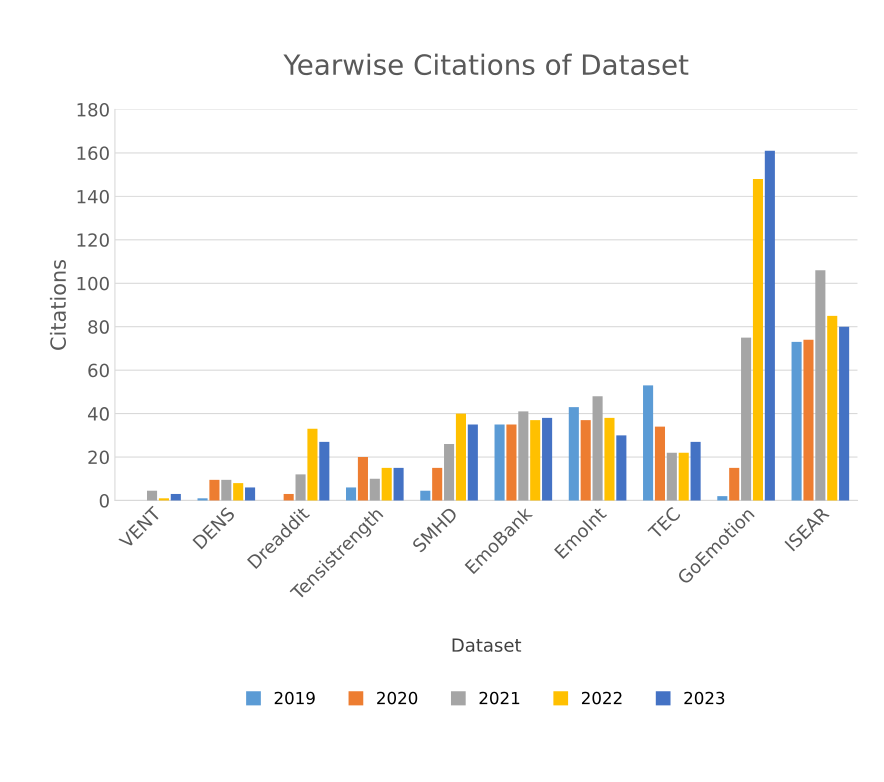 The height and width of the screenshot is (782, 884). What do you see at coordinates (93, 197) in the screenshot?
I see `y-tick-label: 140` at bounding box center [93, 197].